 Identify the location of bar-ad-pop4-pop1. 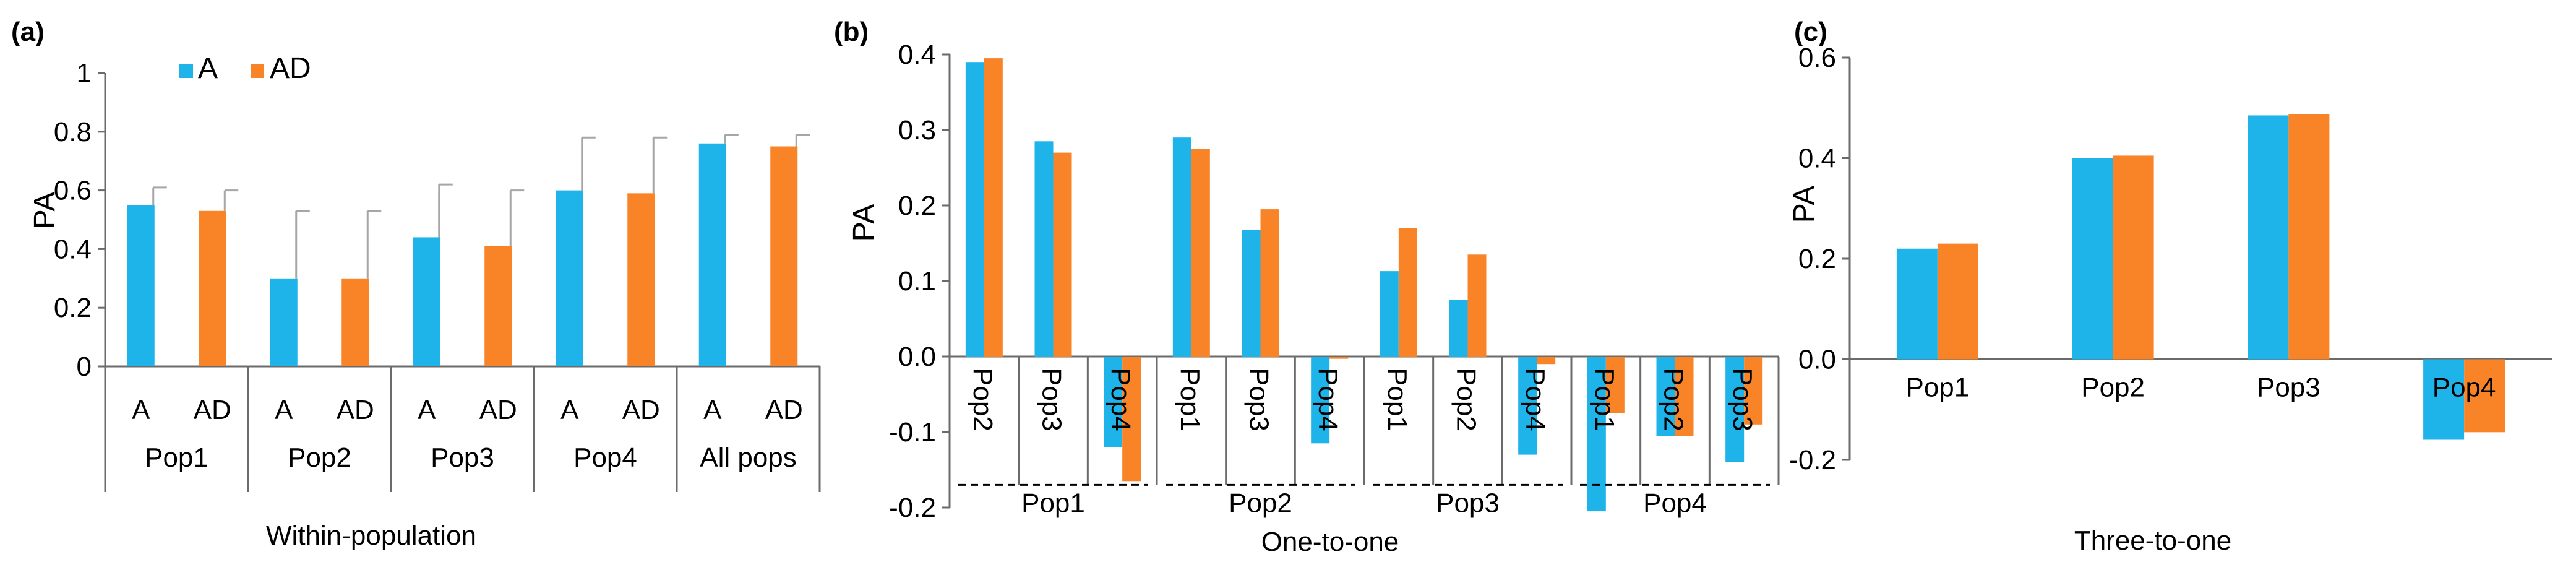
(1615, 385).